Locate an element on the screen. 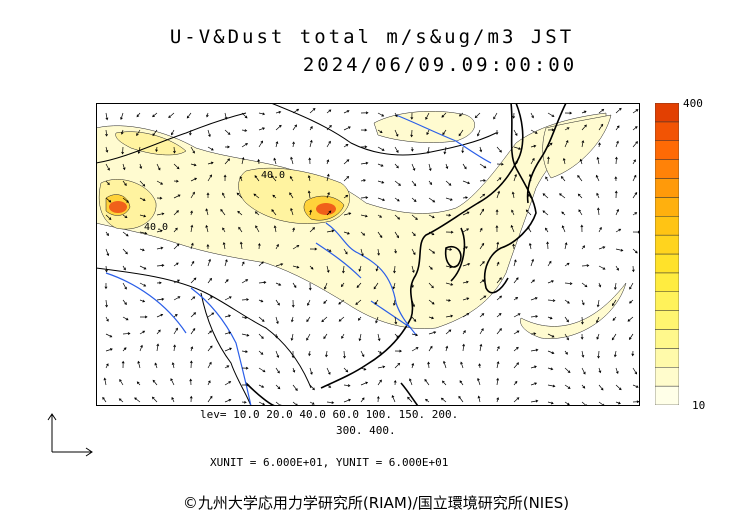  contour-label: 40.0 40.0 is located at coordinates (214, 201).